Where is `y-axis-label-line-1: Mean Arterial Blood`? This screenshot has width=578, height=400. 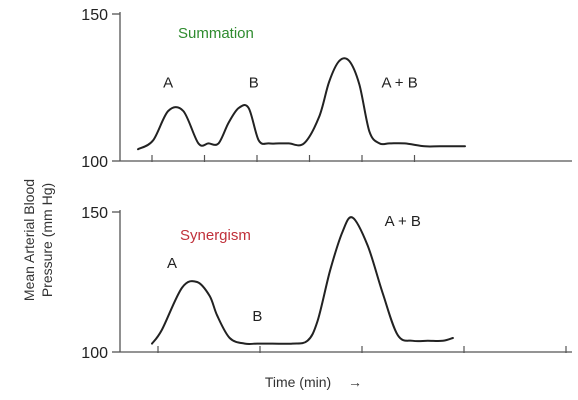
y-axis-label-line-1: Mean Arterial Blood is located at coordinates (29, 240).